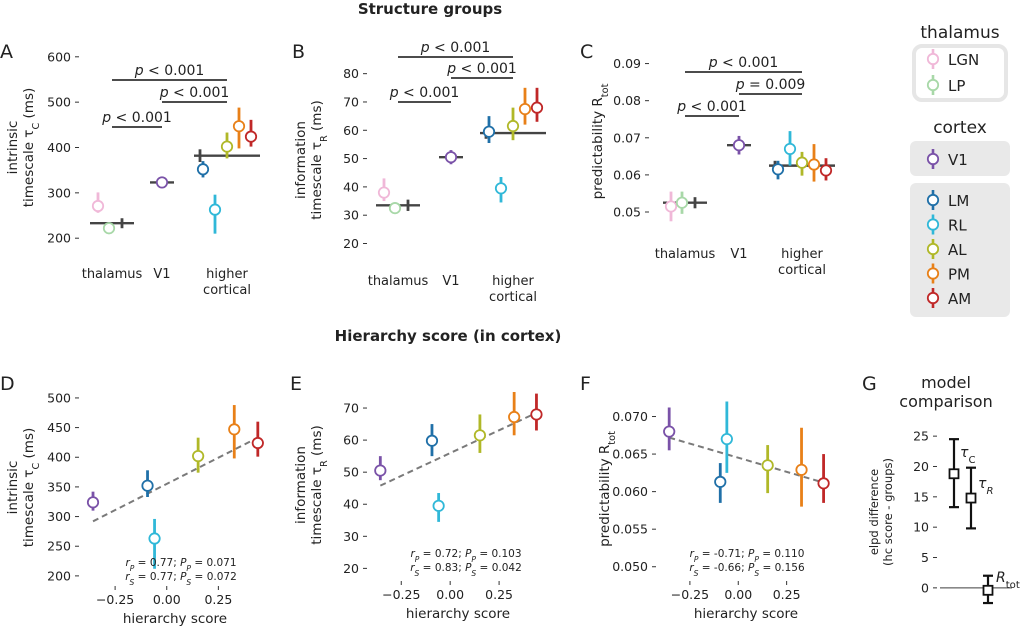 The width and height of the screenshot is (1024, 642). What do you see at coordinates (782, 568) in the screenshot?
I see `panel-F-stats-line-part: = 0.156` at bounding box center [782, 568].